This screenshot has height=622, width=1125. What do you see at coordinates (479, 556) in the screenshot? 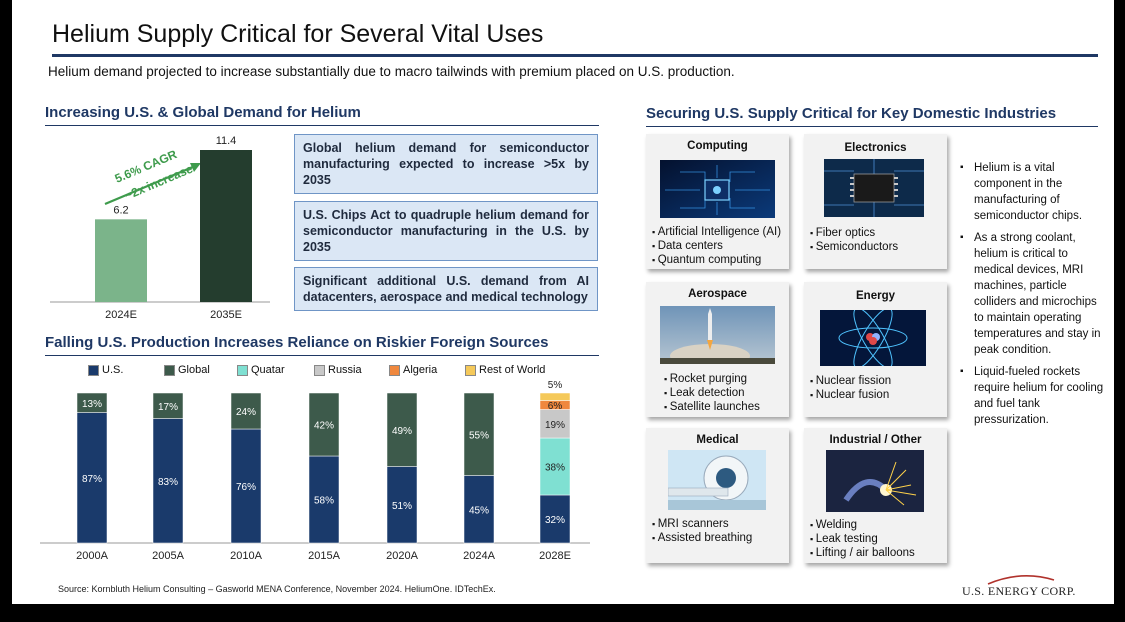
I see `production-category-label: 2024A` at bounding box center [479, 556].